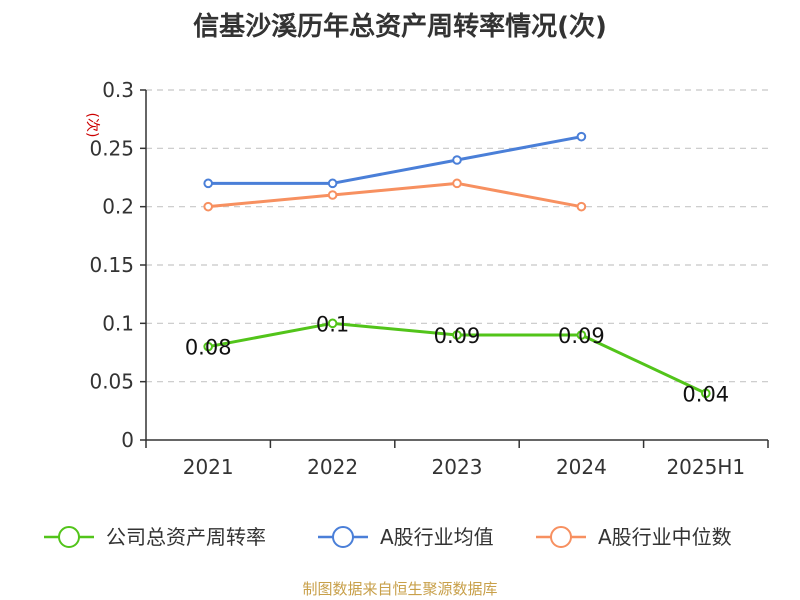 This screenshot has width=800, height=600. Describe the element at coordinates (332, 467) in the screenshot. I see `x-tick-label: 2022` at that location.